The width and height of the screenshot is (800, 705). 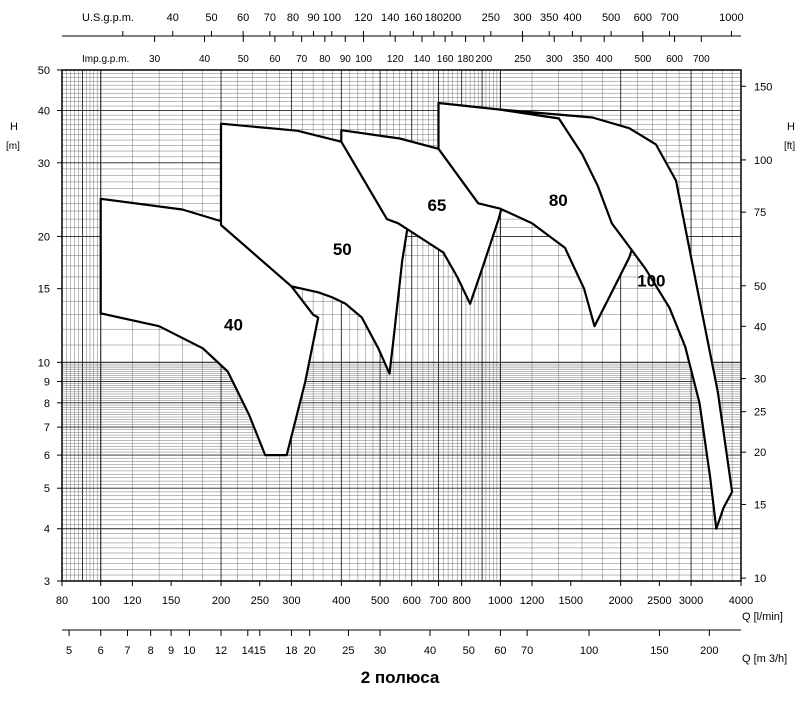 What do you see at coordinates (589, 651) in the screenshot?
I see `m3h-tick-label: 100` at bounding box center [589, 651].